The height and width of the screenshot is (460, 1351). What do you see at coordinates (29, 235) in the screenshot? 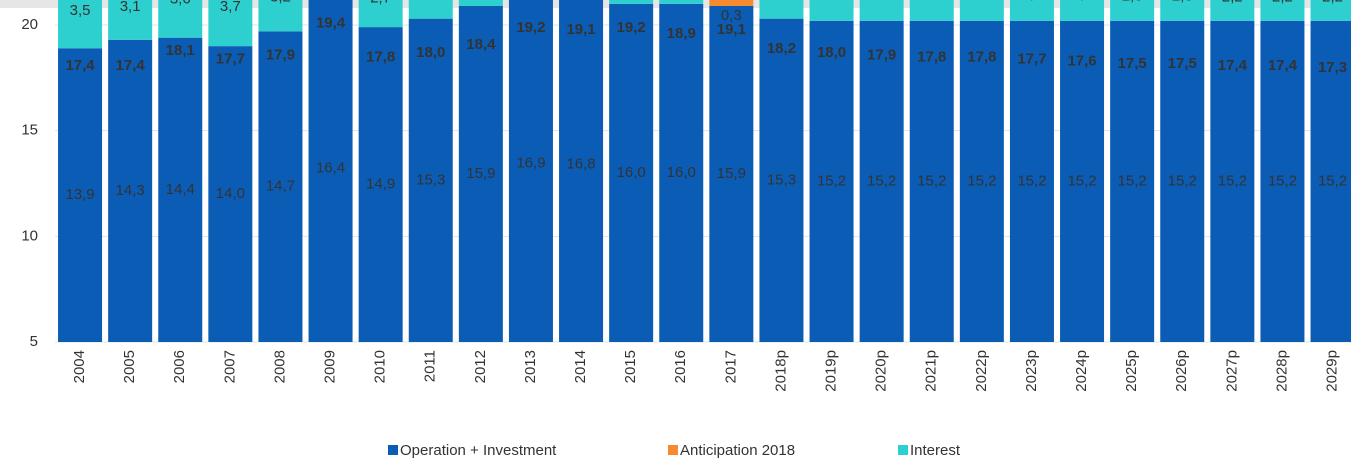
I see `y-tick-label: 10` at bounding box center [29, 235].